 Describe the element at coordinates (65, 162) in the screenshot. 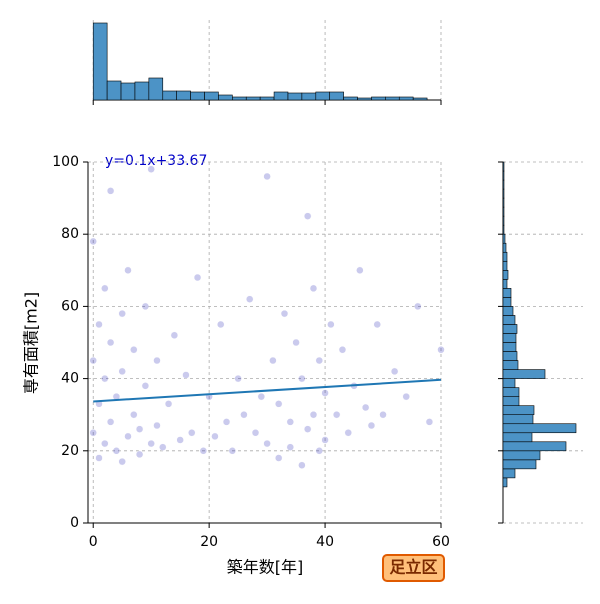

I see `y-tick-label: 100` at that location.